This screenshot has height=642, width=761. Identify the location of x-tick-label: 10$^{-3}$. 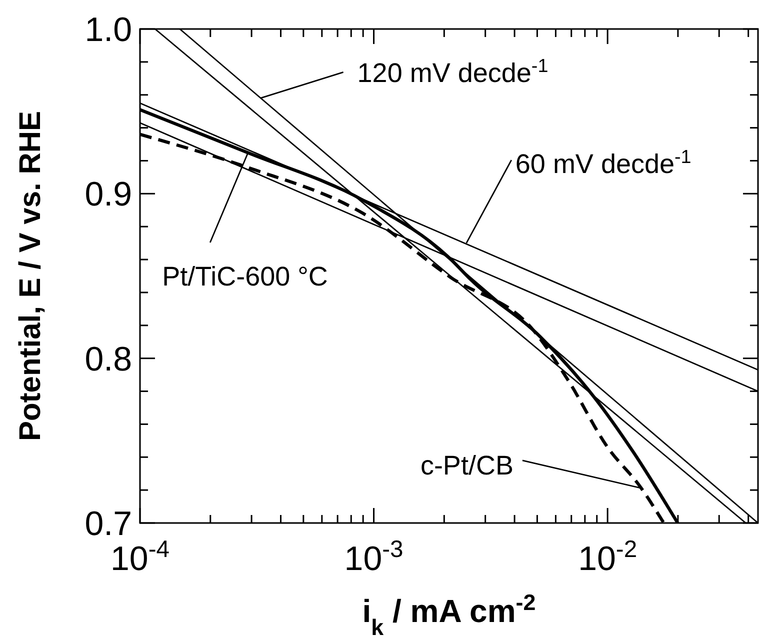
(374, 557).